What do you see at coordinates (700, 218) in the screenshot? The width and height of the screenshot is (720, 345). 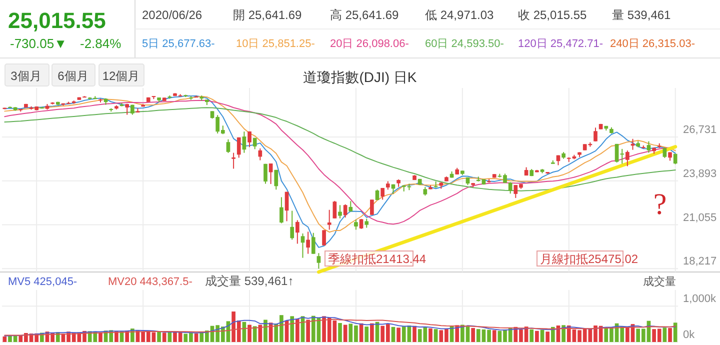 I see `y-tick-label: 21,055` at bounding box center [700, 218].